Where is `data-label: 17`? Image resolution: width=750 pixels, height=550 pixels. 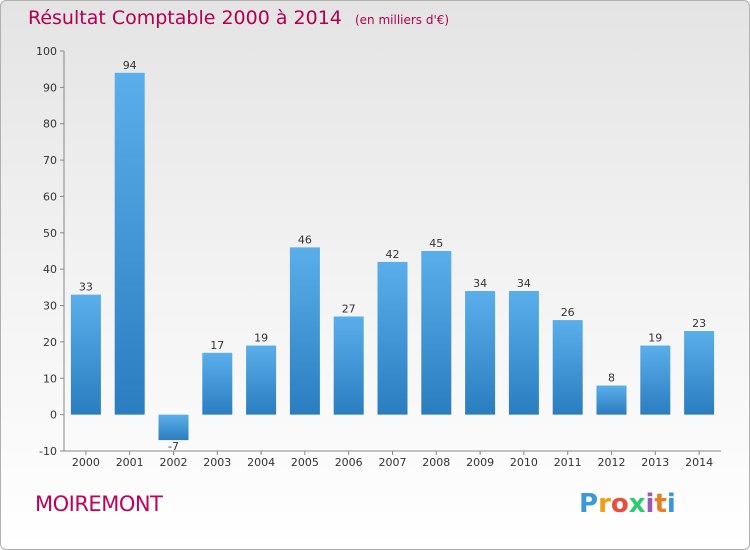
data-label: 17 is located at coordinates (217, 345).